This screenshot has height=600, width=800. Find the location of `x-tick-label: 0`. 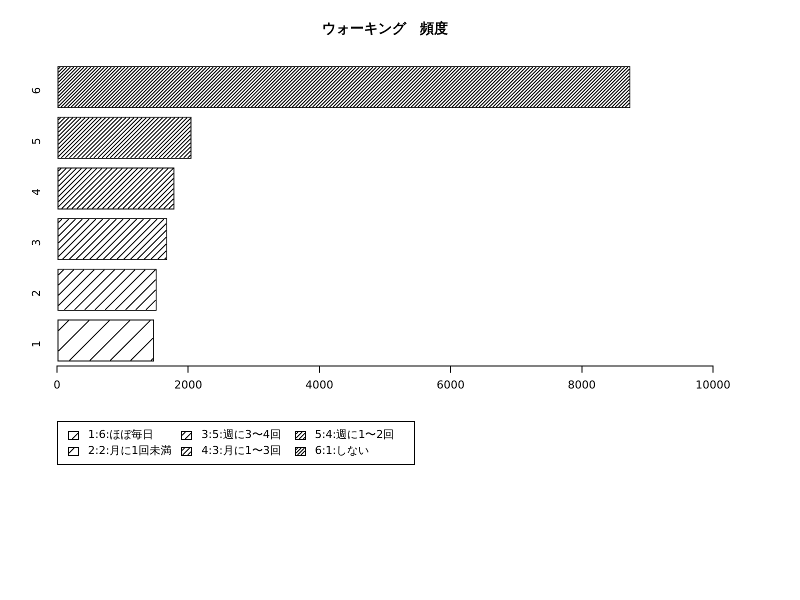

x-tick-label: 0 is located at coordinates (57, 385).